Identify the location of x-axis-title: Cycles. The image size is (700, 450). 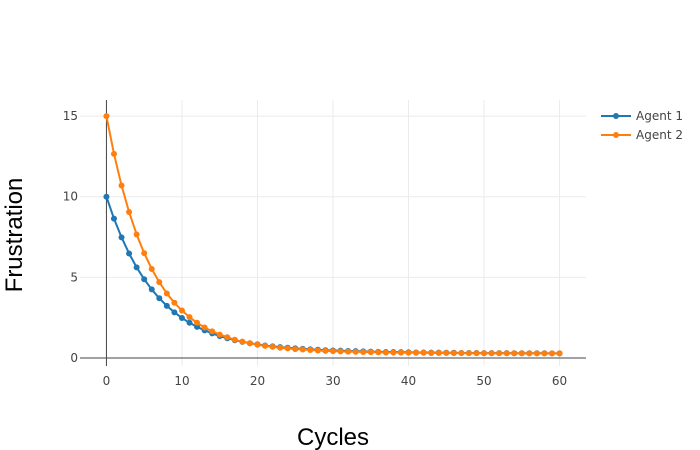
(333, 437).